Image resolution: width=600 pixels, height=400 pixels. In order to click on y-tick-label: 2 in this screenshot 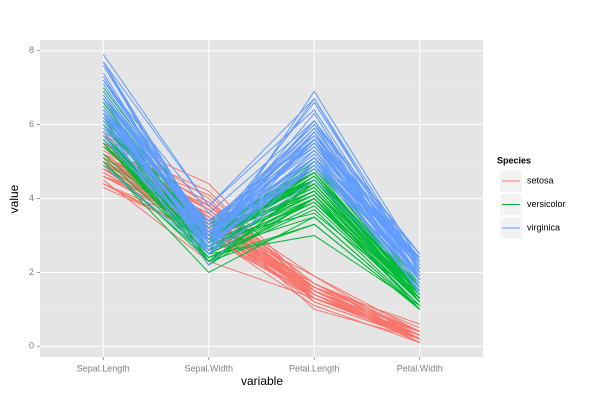, I will do `click(31, 272)`.